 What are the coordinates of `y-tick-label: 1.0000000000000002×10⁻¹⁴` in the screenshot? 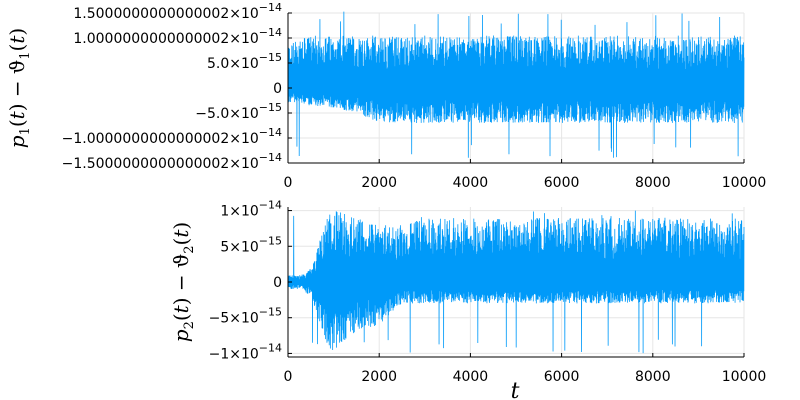 It's located at (177, 36).